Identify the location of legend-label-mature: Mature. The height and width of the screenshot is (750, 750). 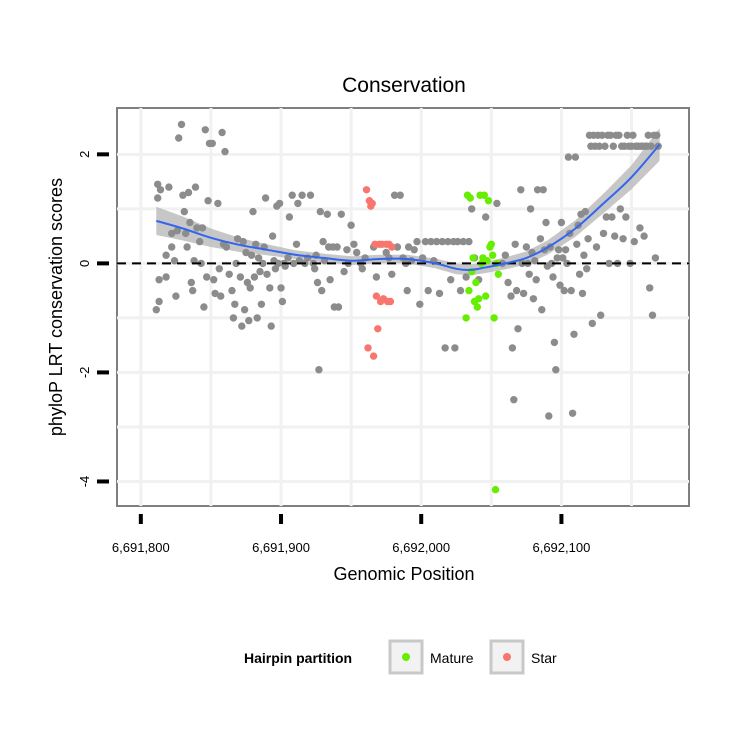
(452, 658).